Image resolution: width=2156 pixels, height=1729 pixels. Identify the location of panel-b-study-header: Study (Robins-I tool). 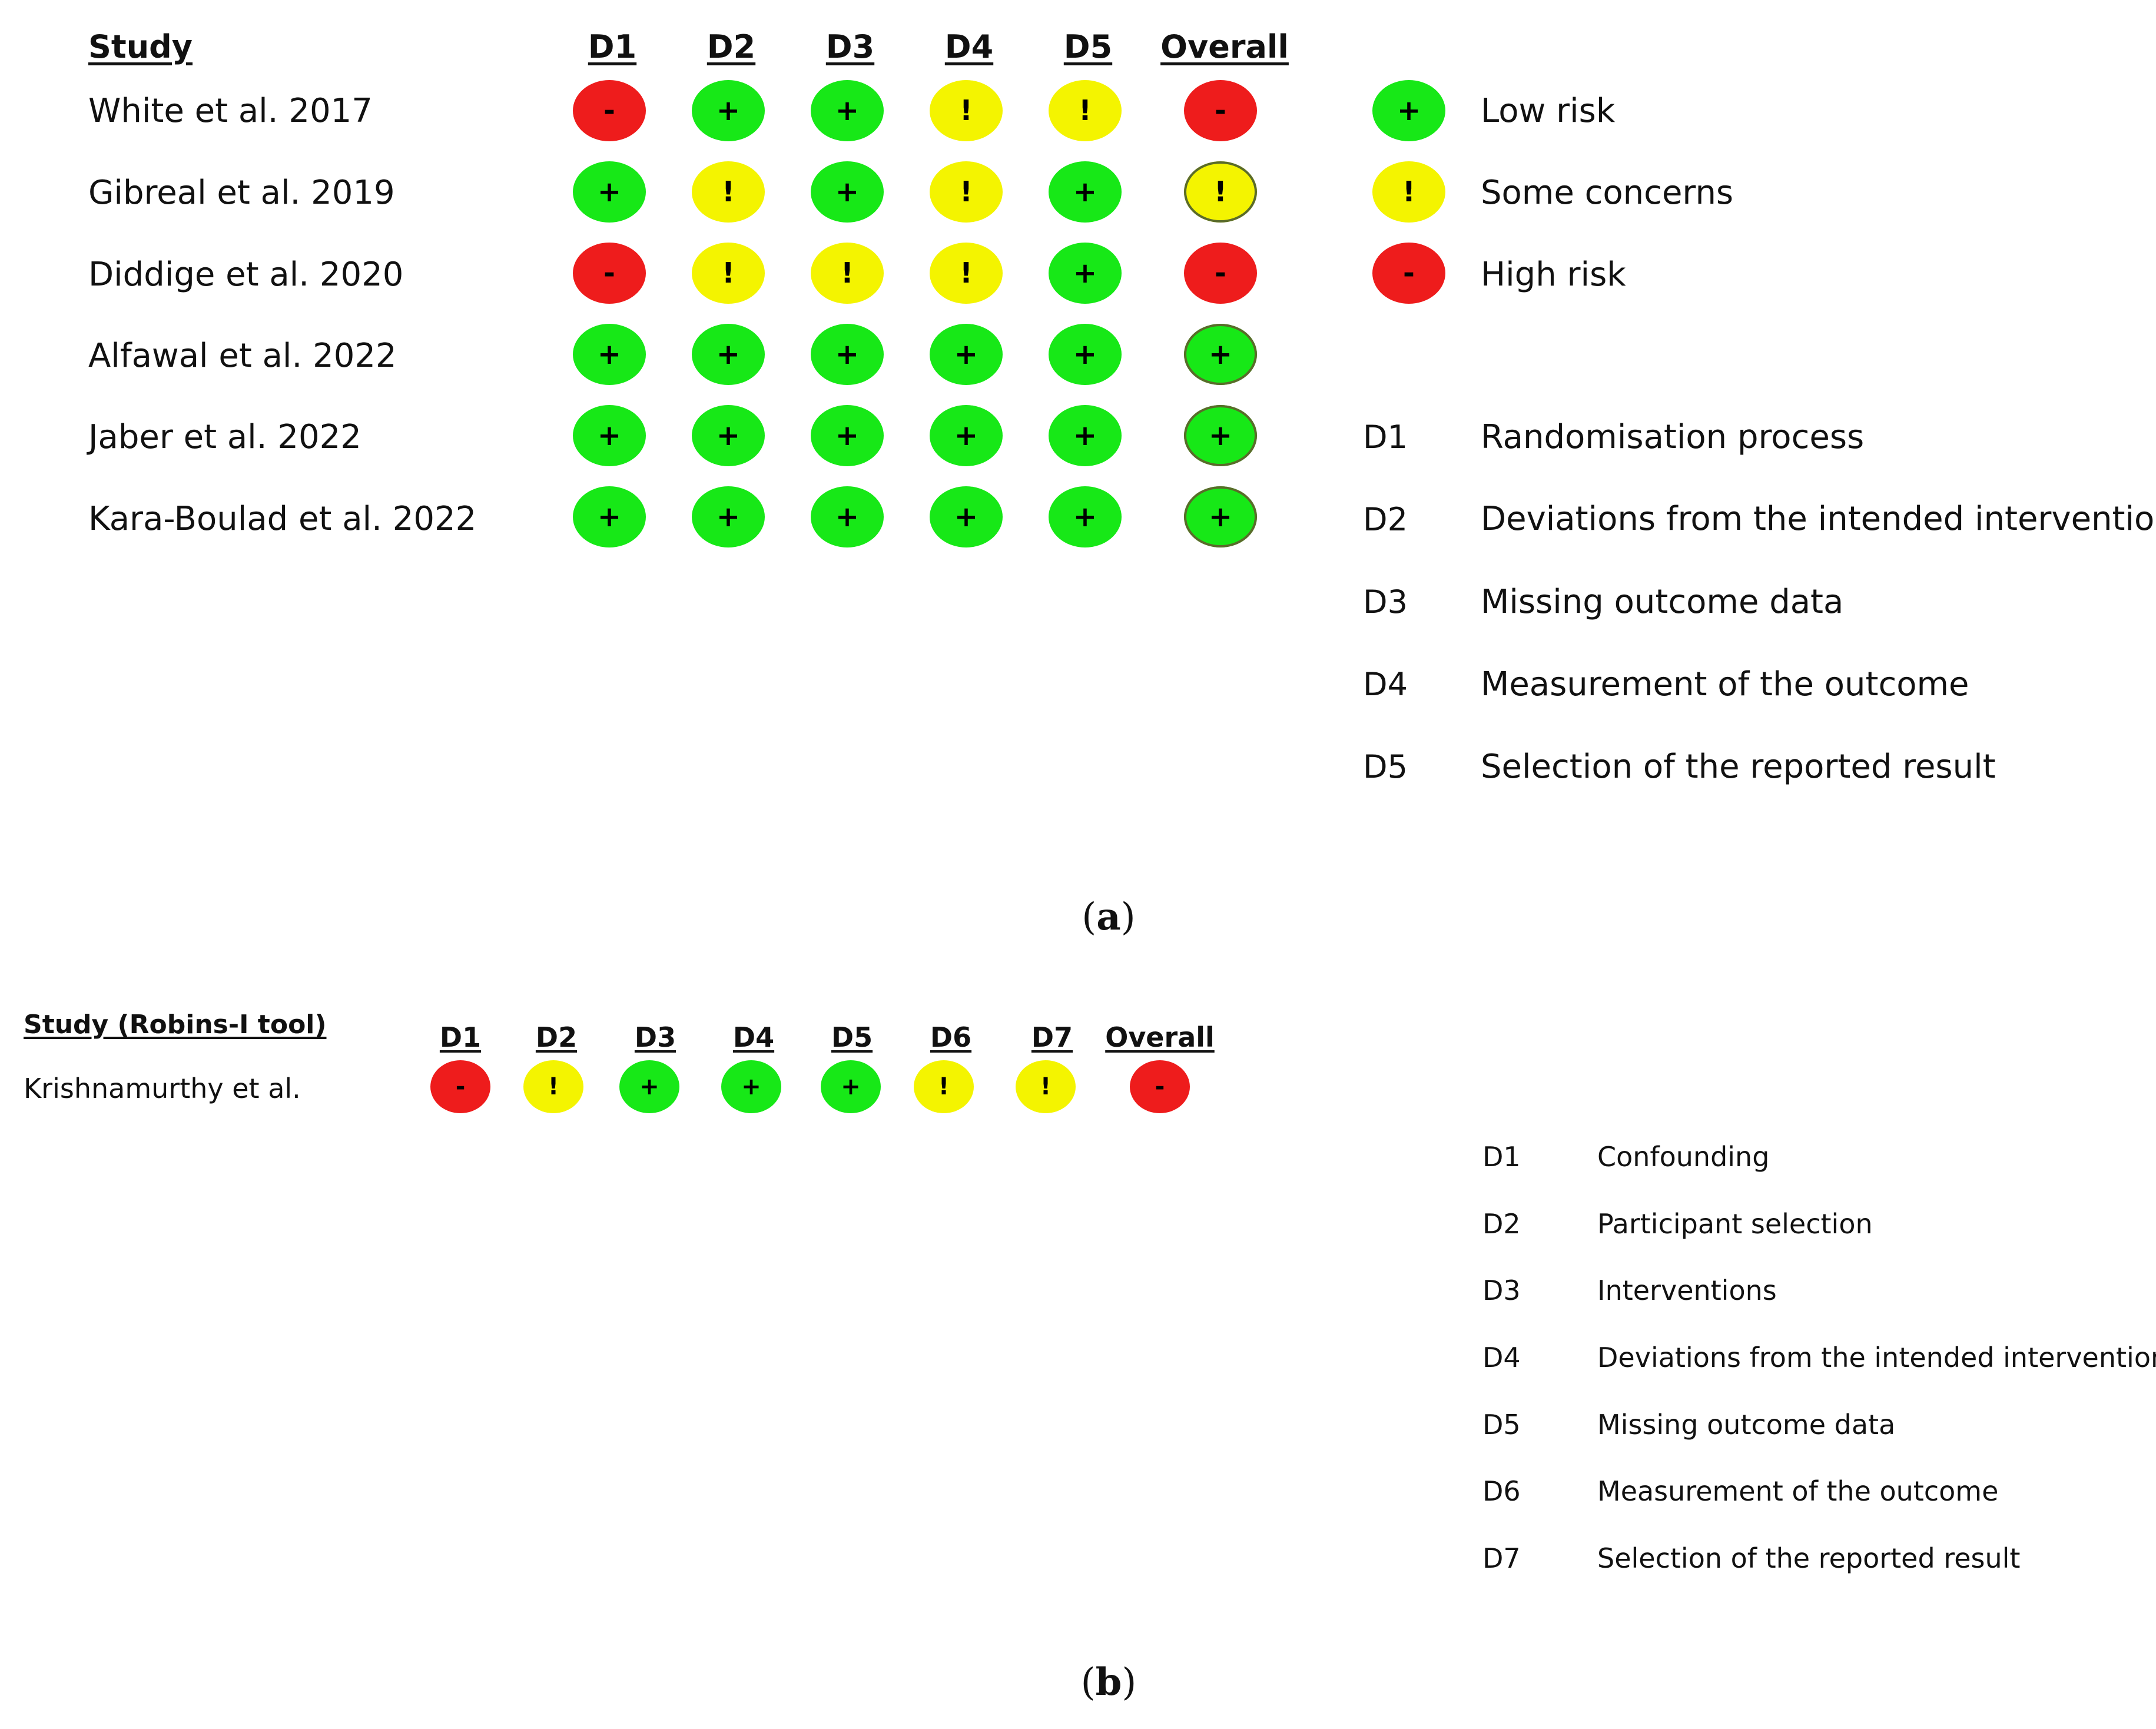
(175, 1025).